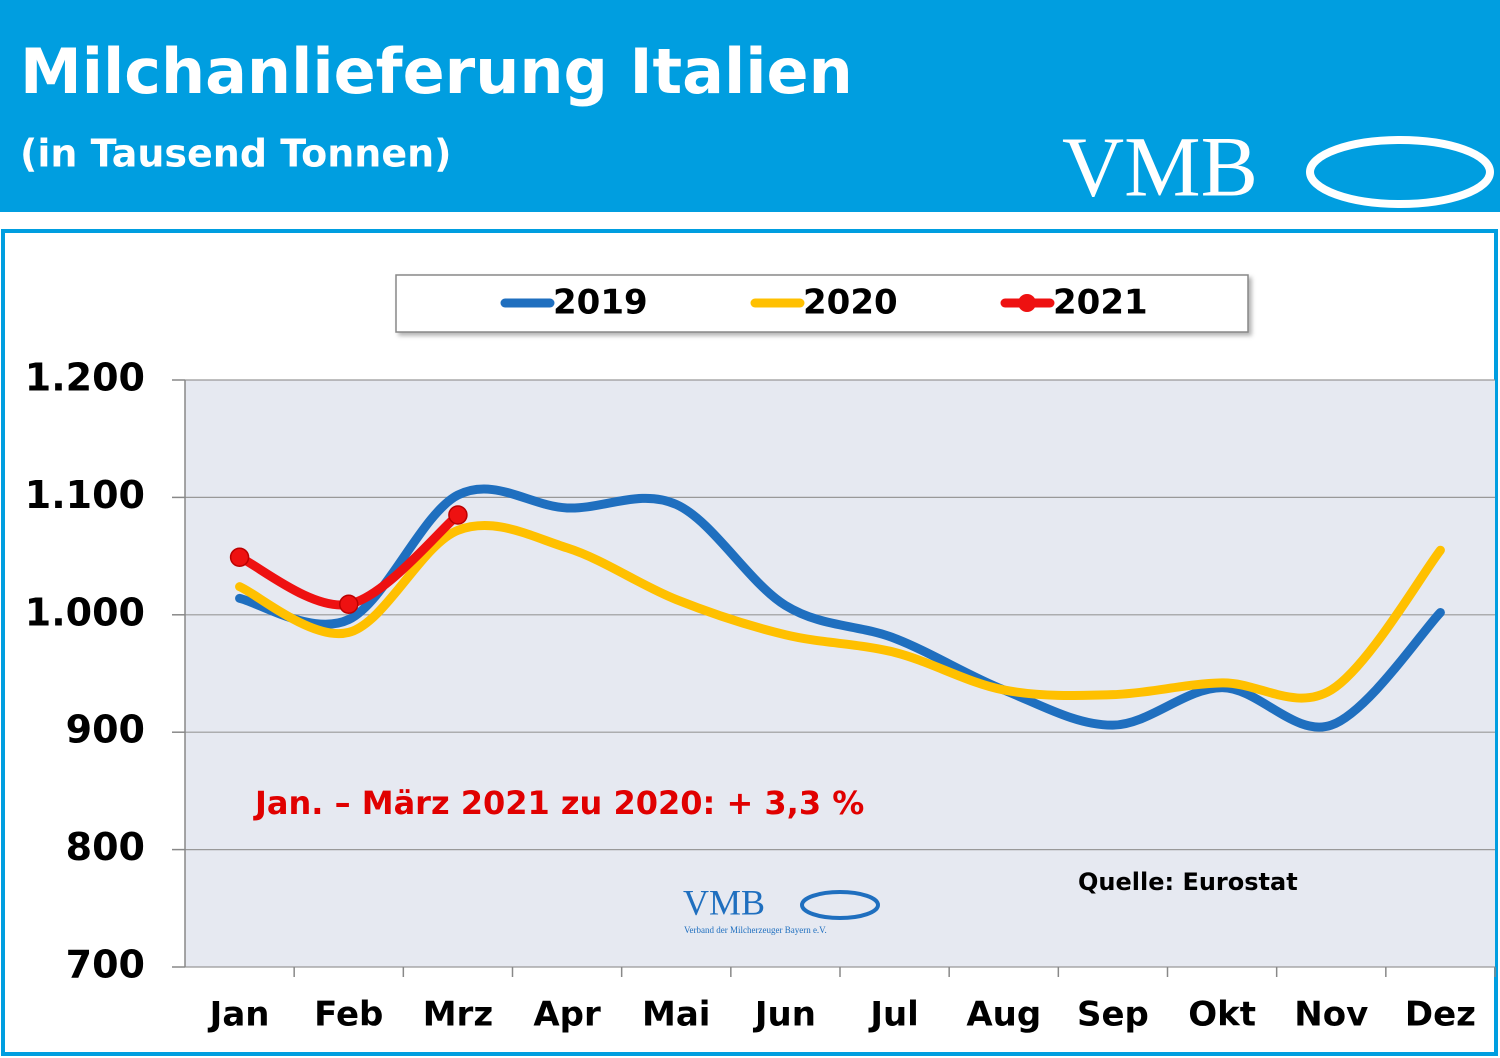  I want to click on x-tick-label: Aug, so click(1003, 1015).